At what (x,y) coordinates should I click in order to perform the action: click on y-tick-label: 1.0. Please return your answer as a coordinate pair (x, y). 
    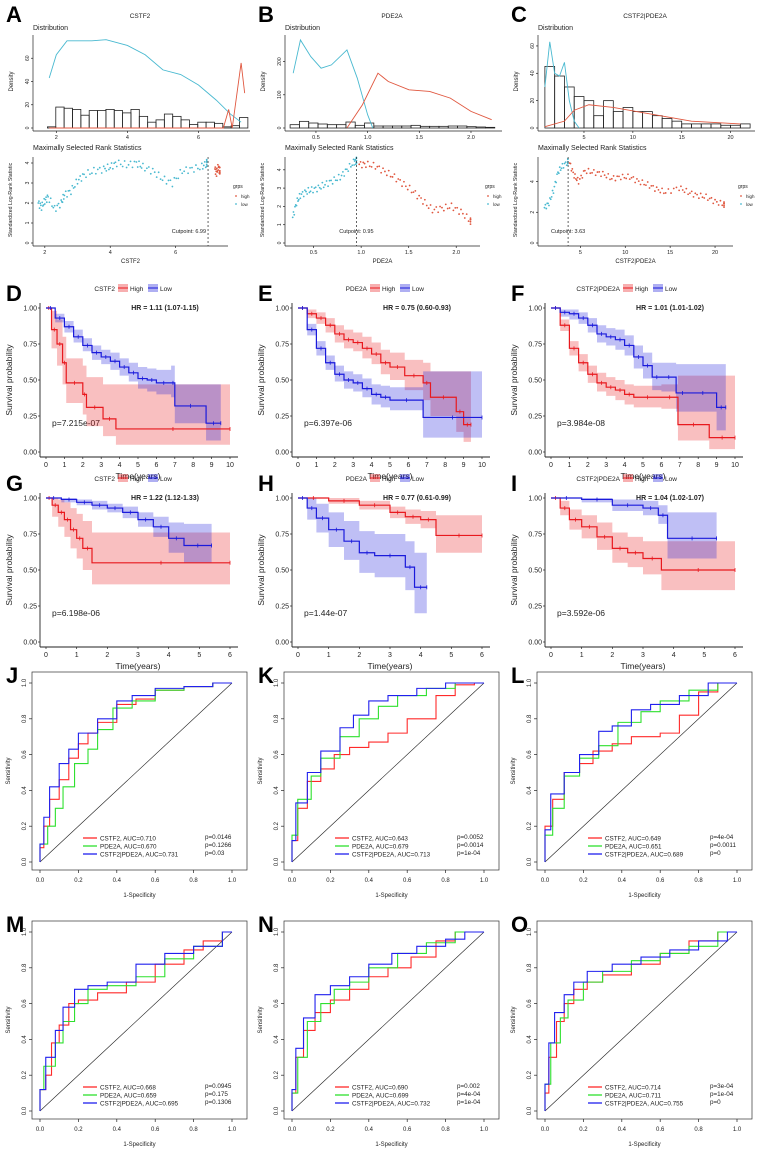
    Looking at the image, I should click on (25, 931).